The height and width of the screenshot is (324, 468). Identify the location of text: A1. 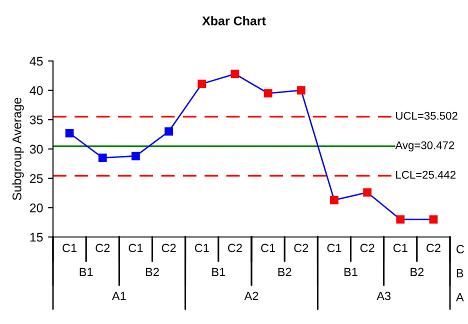
(119, 296).